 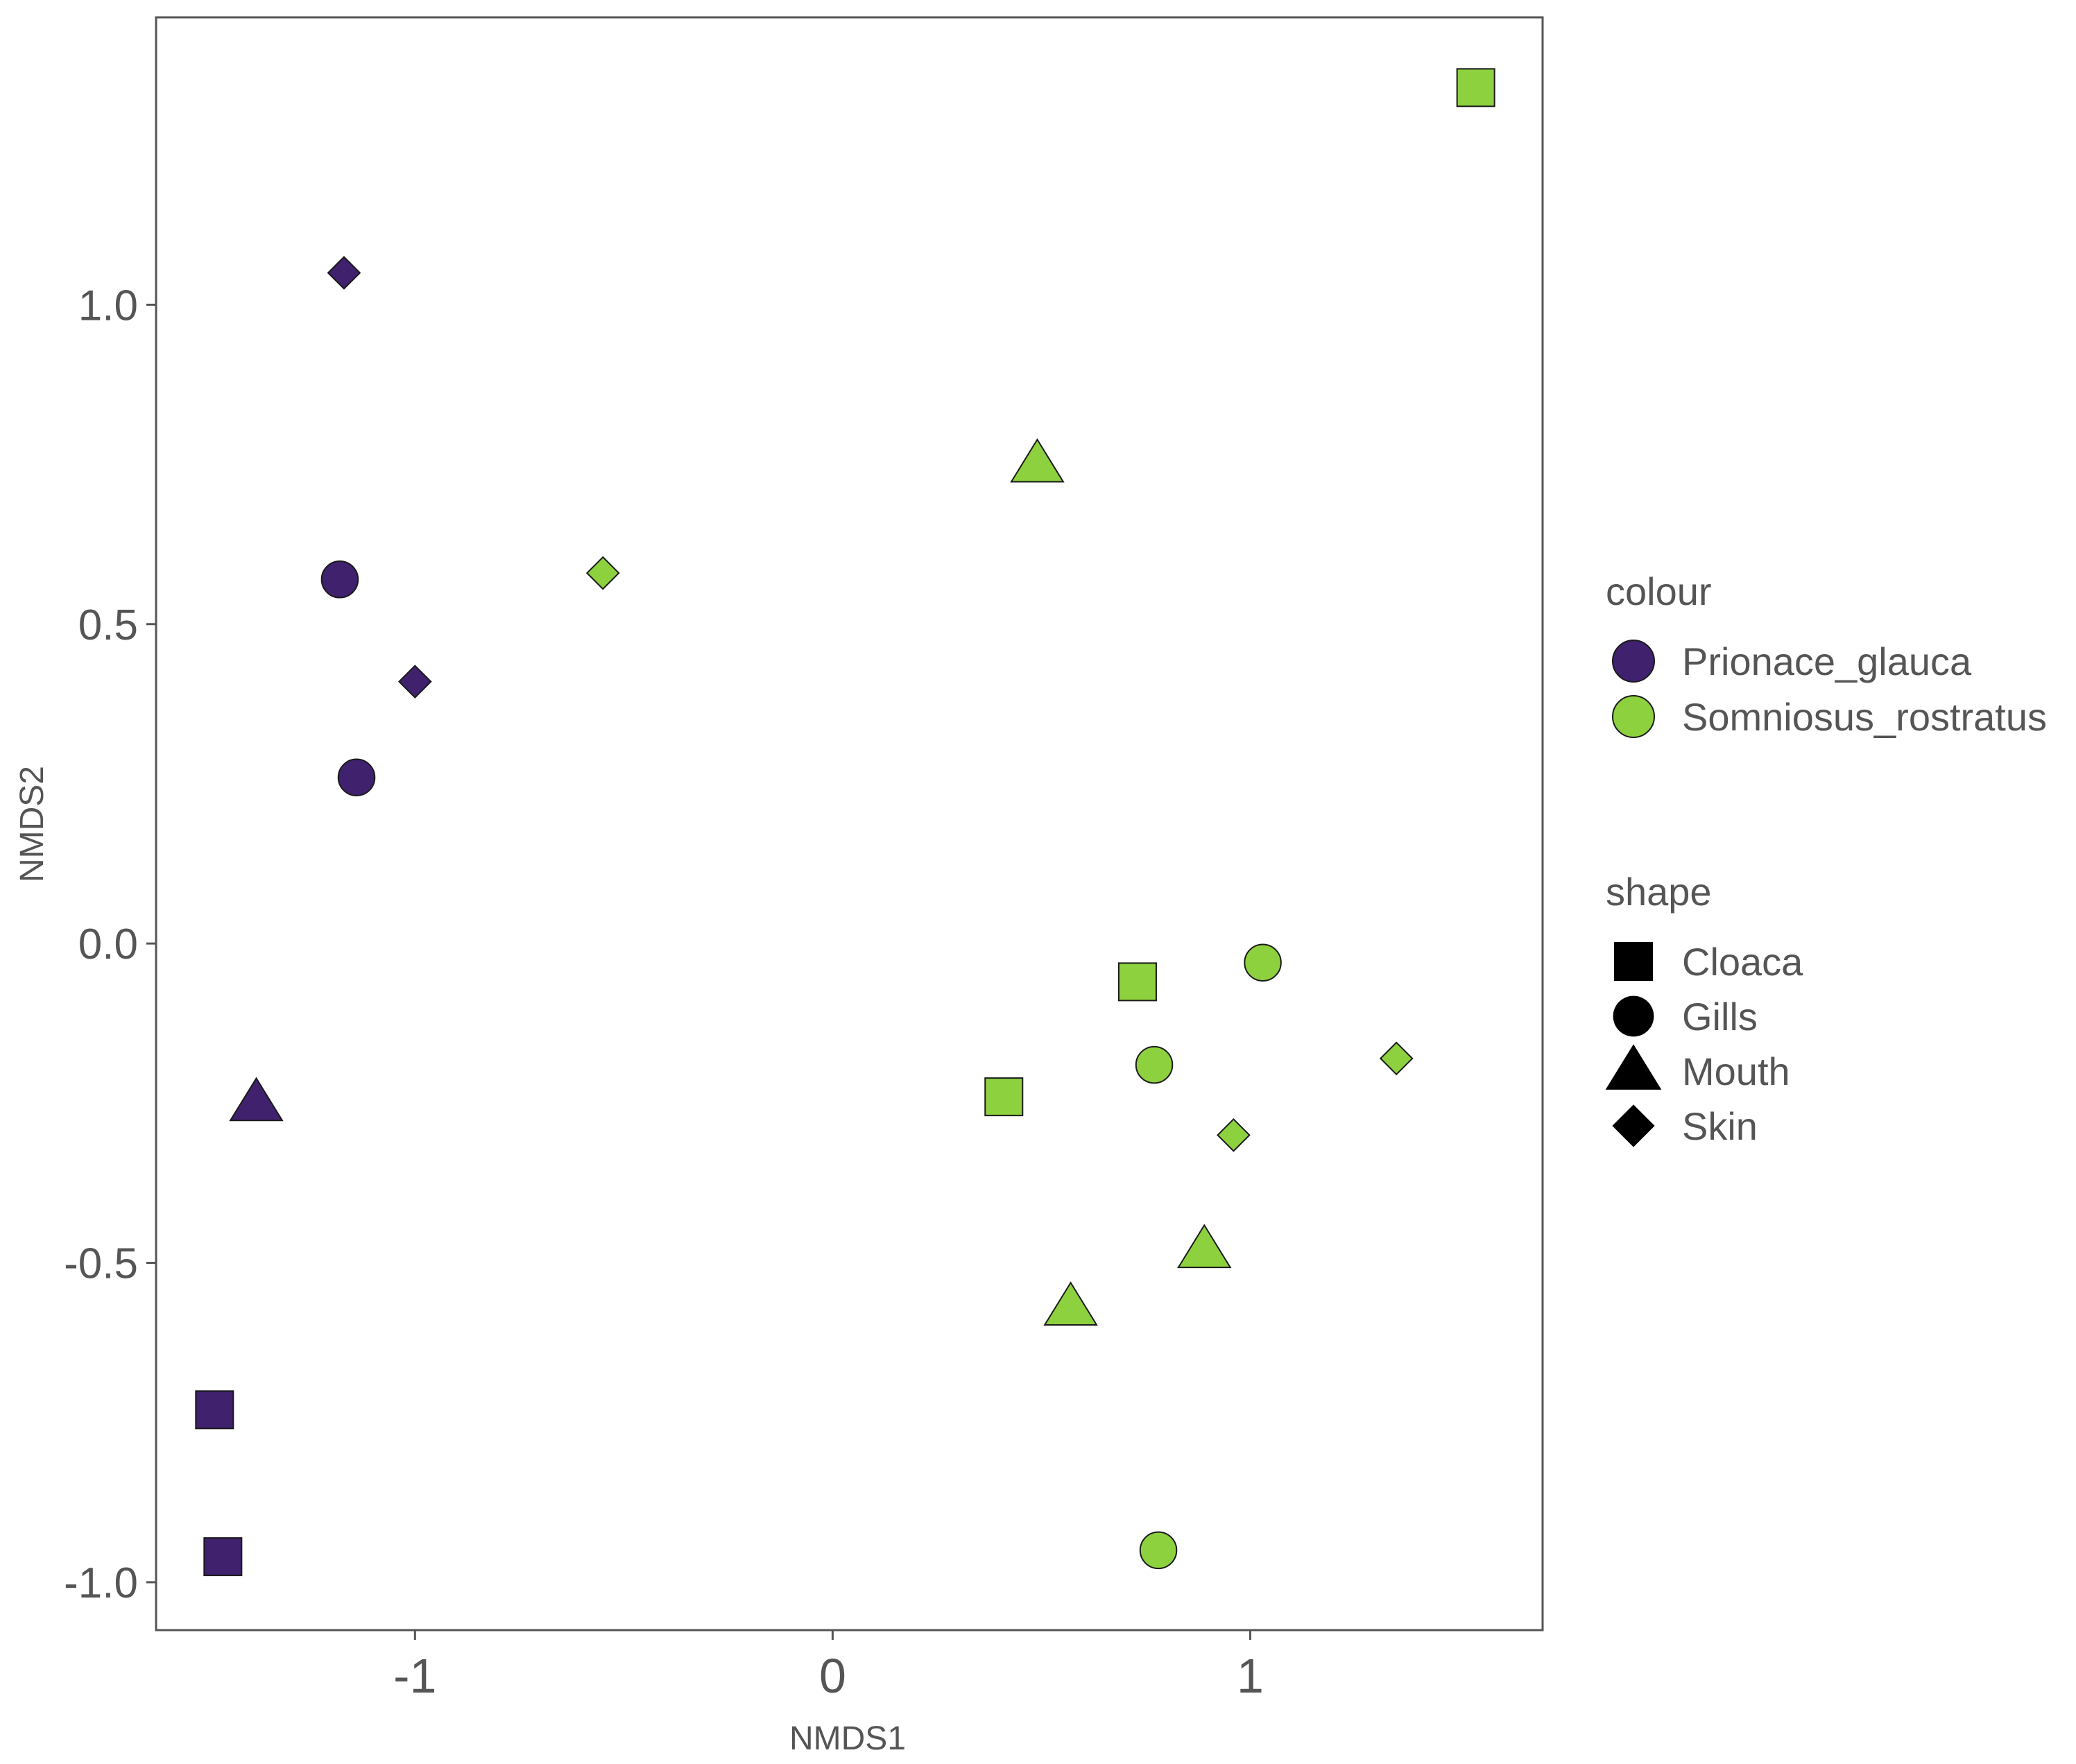 I want to click on y-tick-label: 1.0, so click(x=108, y=305).